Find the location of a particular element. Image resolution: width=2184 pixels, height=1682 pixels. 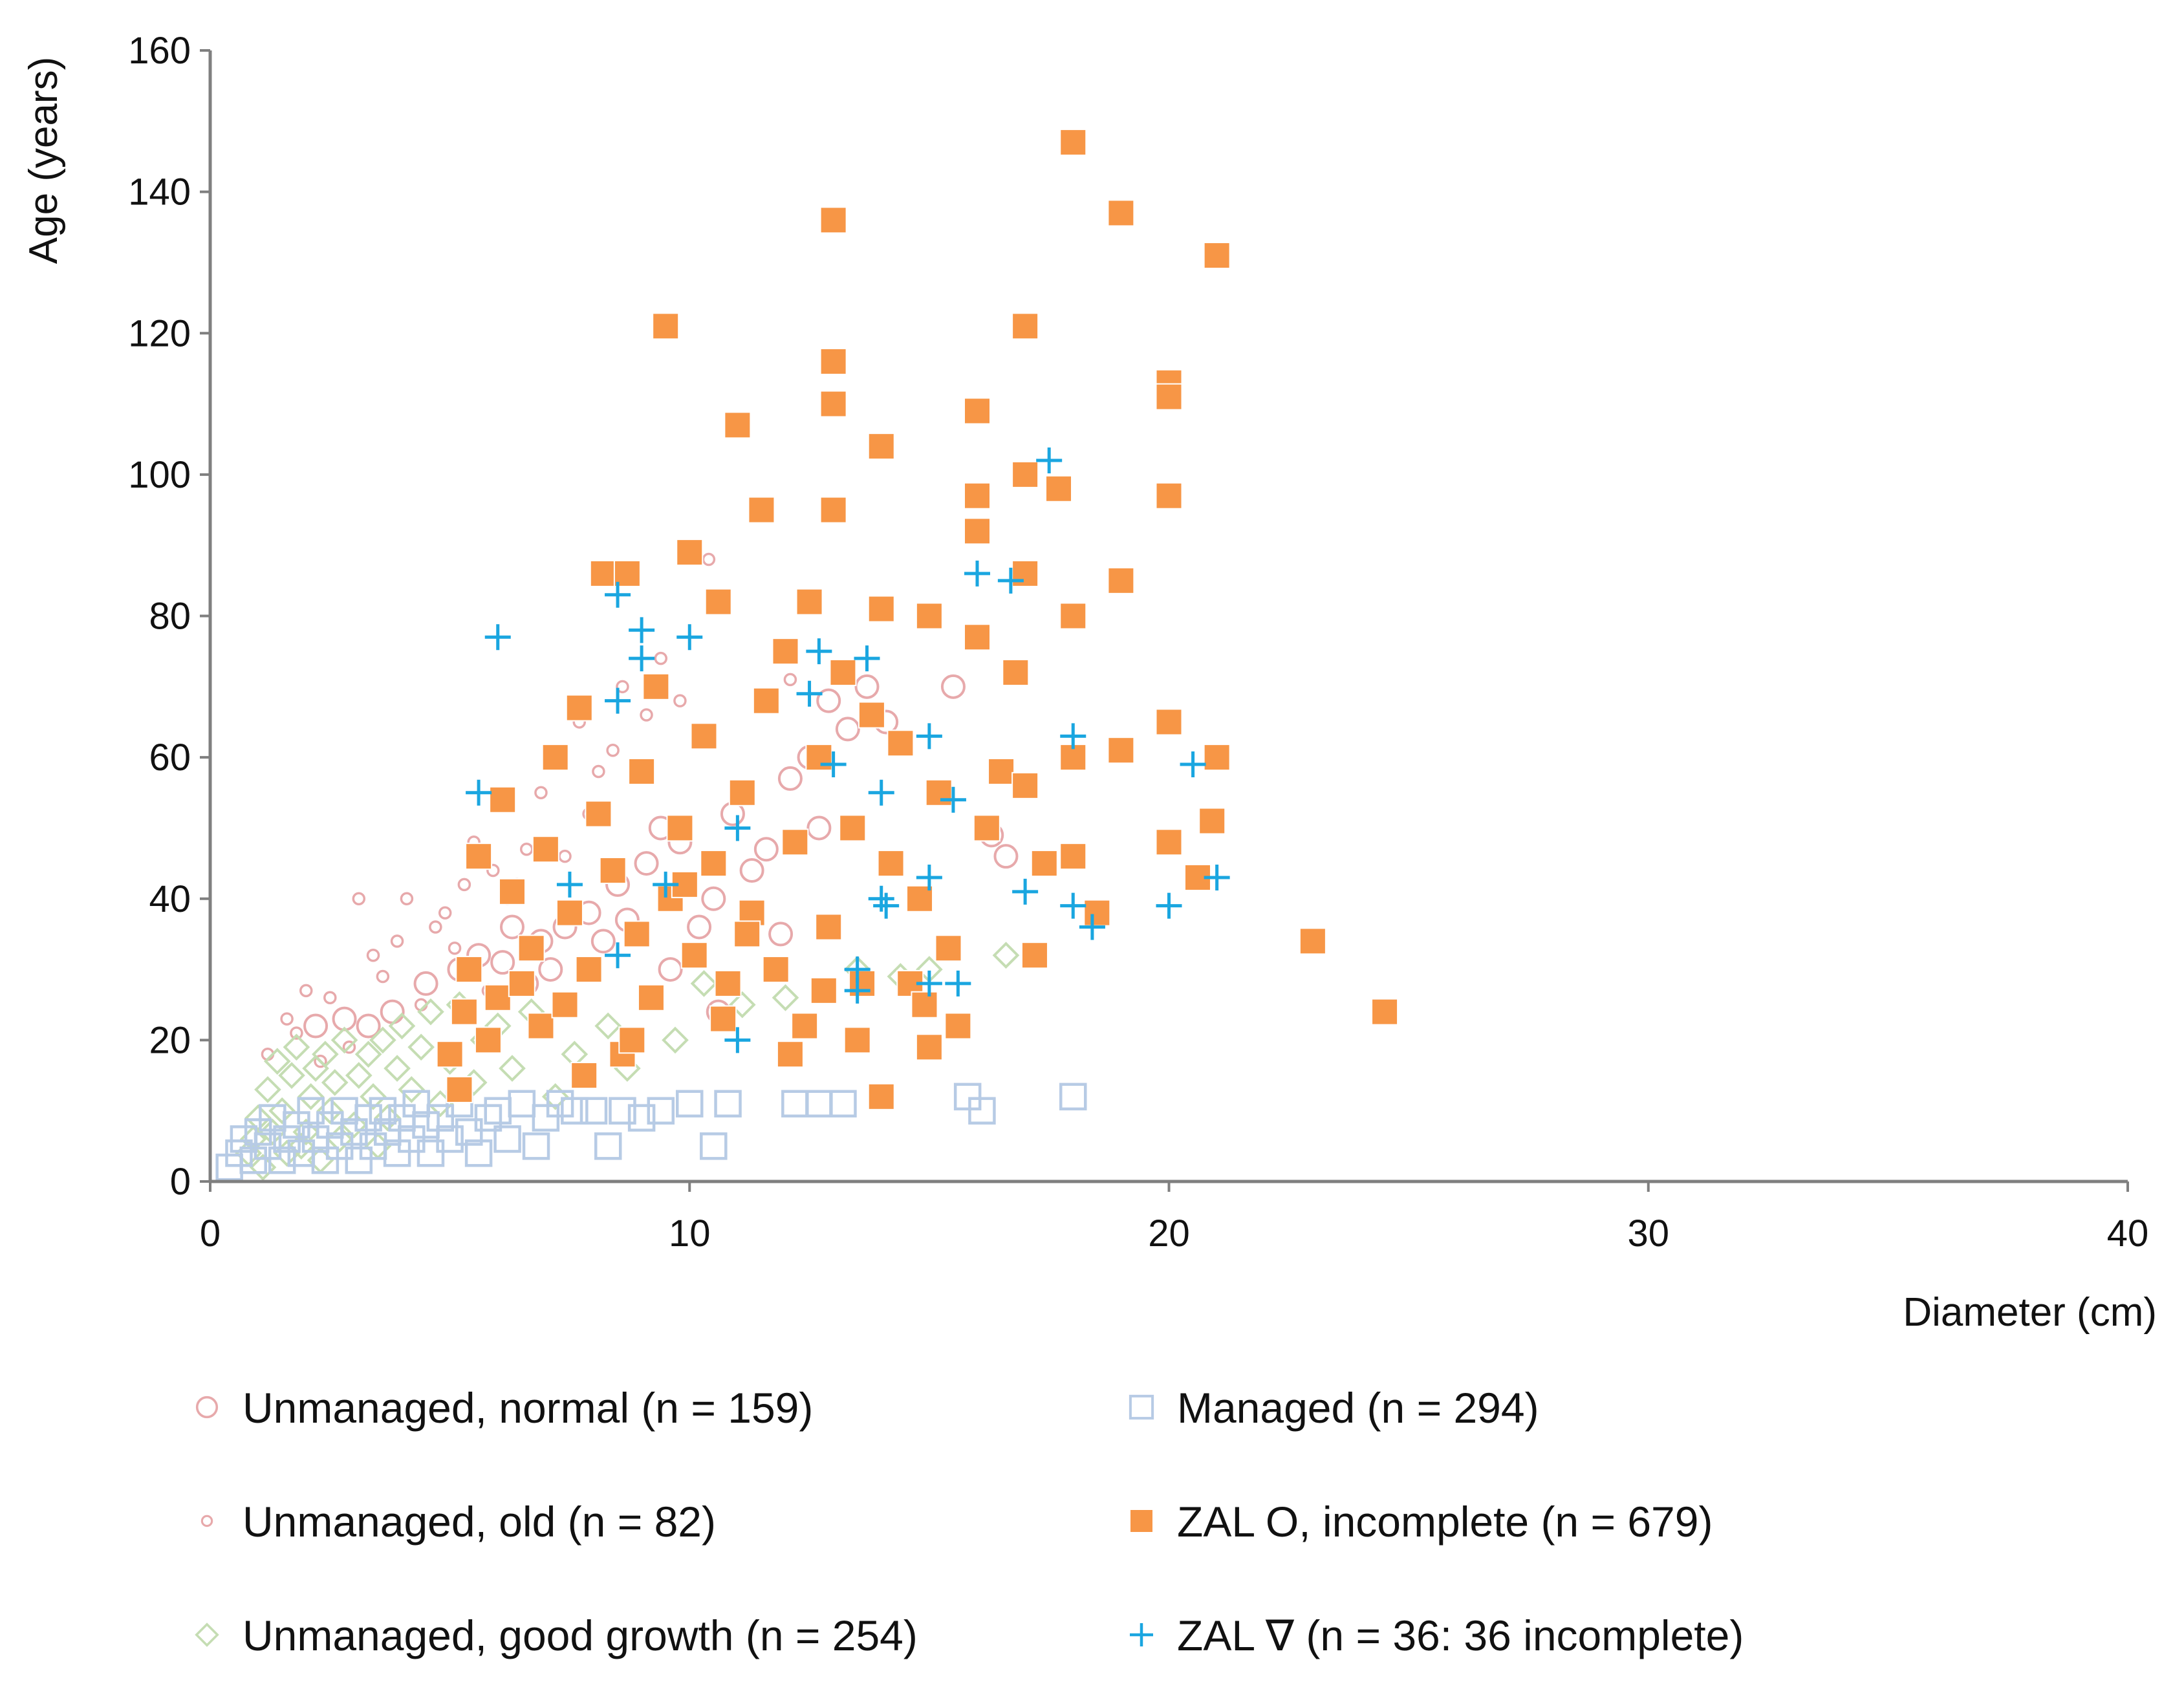

legend-label: ZAL O, incomplete (n = 679) is located at coordinates (1445, 1522).